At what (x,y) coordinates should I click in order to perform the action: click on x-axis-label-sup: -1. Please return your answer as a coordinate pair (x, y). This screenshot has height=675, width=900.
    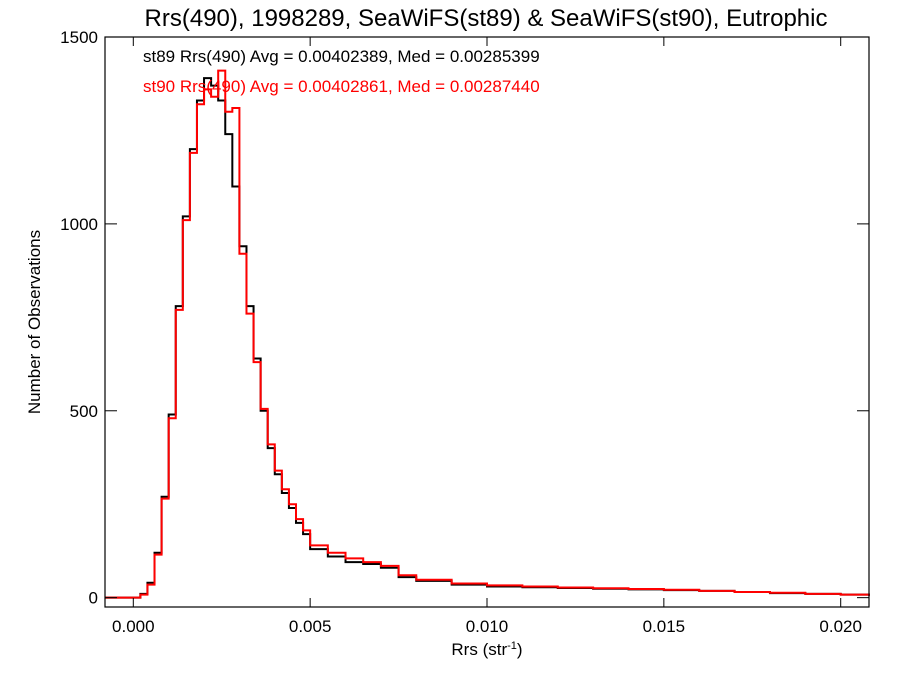
    Looking at the image, I should click on (512, 646).